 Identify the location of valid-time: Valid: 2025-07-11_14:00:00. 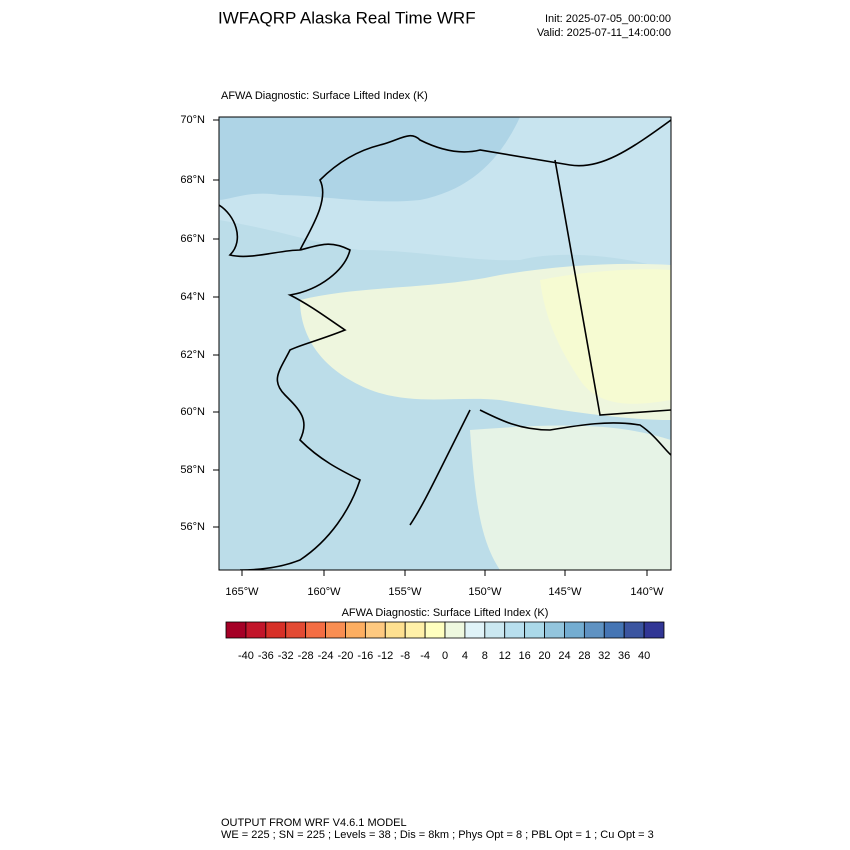
(604, 33).